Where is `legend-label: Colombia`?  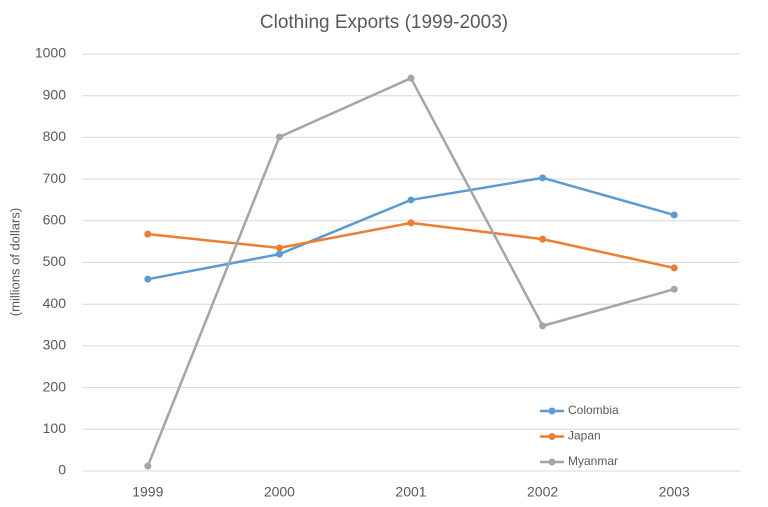 legend-label: Colombia is located at coordinates (593, 410).